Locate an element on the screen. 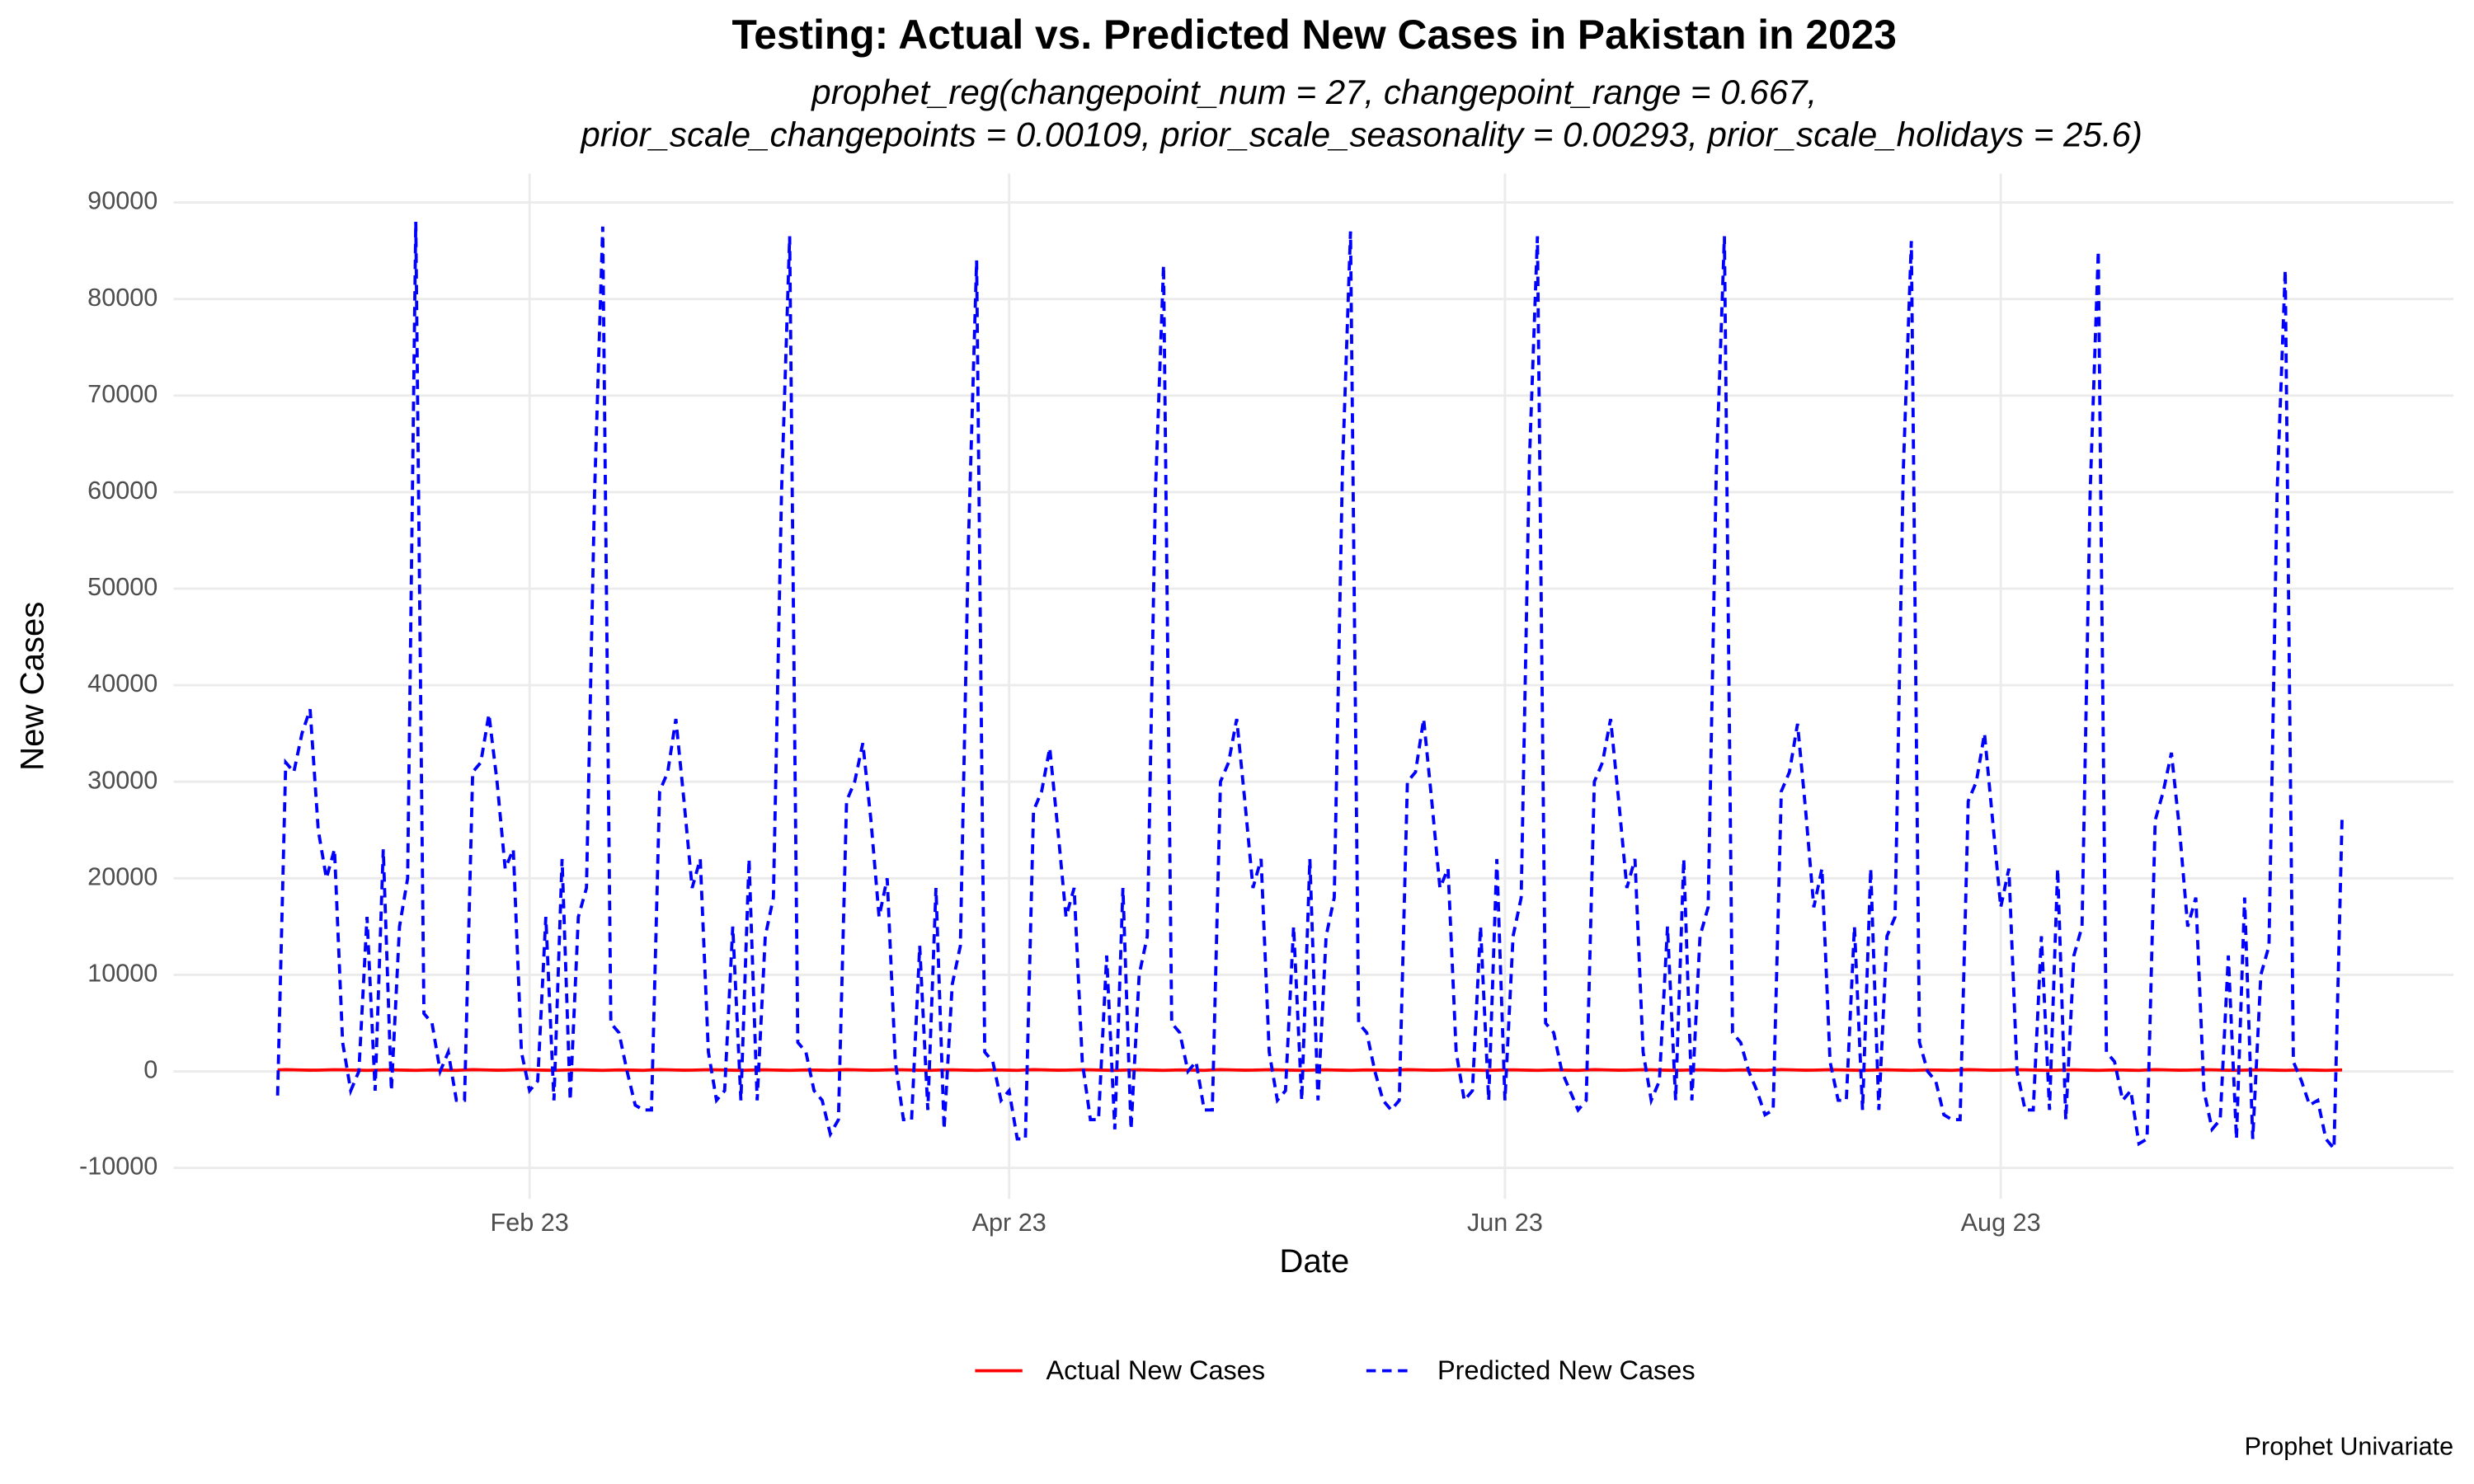  x-axis-title: Date is located at coordinates (1314, 1261).